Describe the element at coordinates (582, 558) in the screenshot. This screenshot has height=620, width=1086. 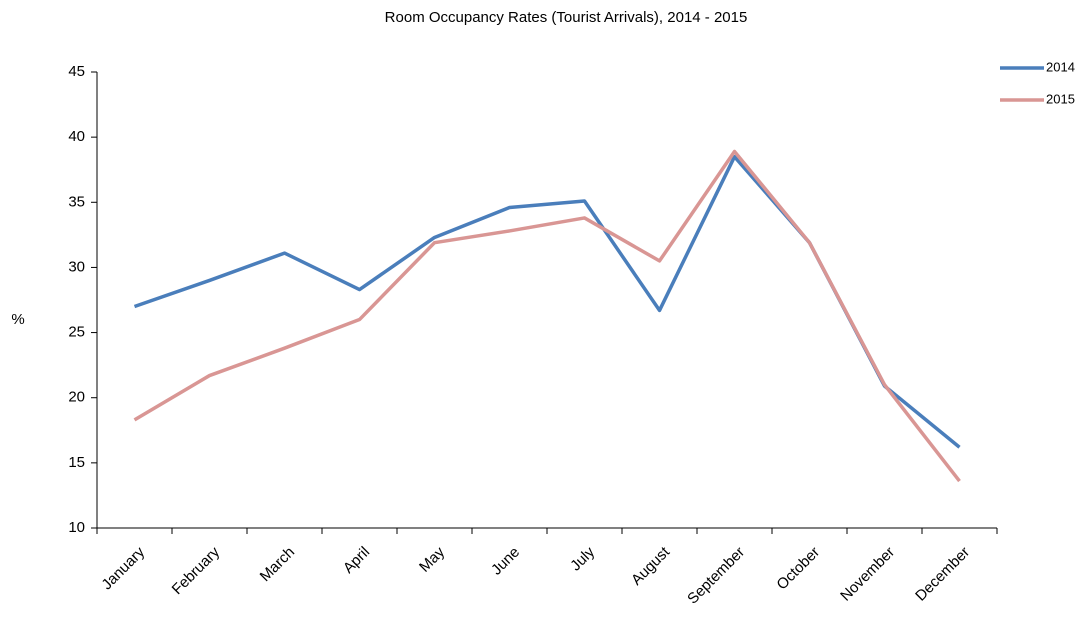
I see `x-tick-label: July` at that location.